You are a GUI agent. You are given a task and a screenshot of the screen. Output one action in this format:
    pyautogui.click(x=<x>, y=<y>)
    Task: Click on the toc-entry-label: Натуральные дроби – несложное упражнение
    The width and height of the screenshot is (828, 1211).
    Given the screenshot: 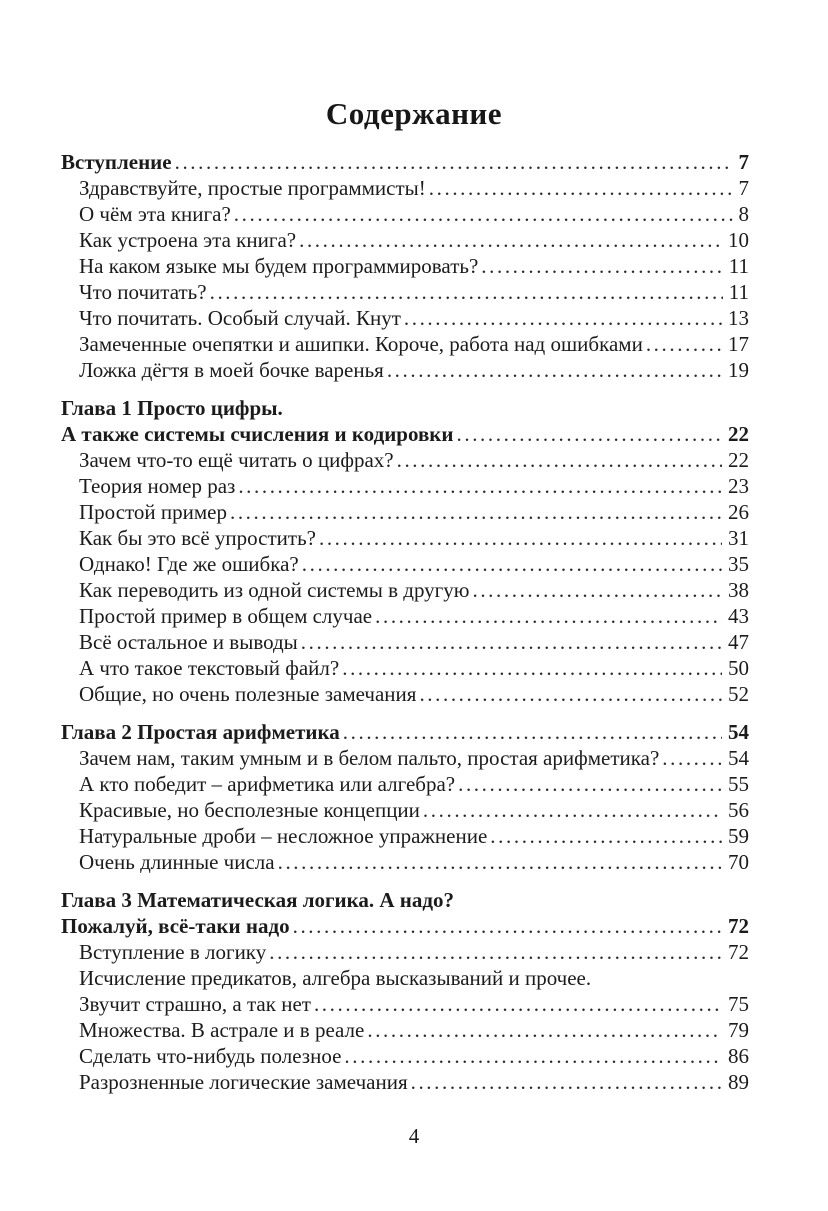 What is the action you would take?
    pyautogui.click(x=283, y=836)
    